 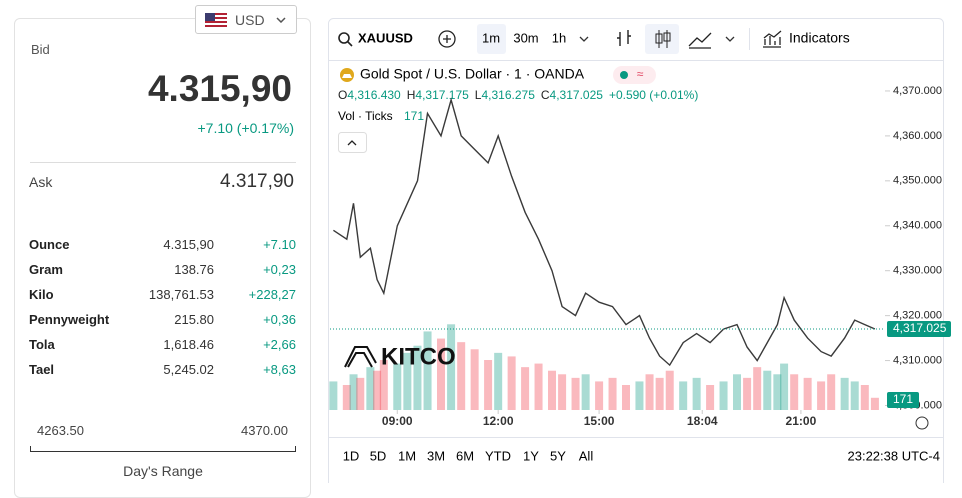 I want to click on range-button: All, so click(x=586, y=455).